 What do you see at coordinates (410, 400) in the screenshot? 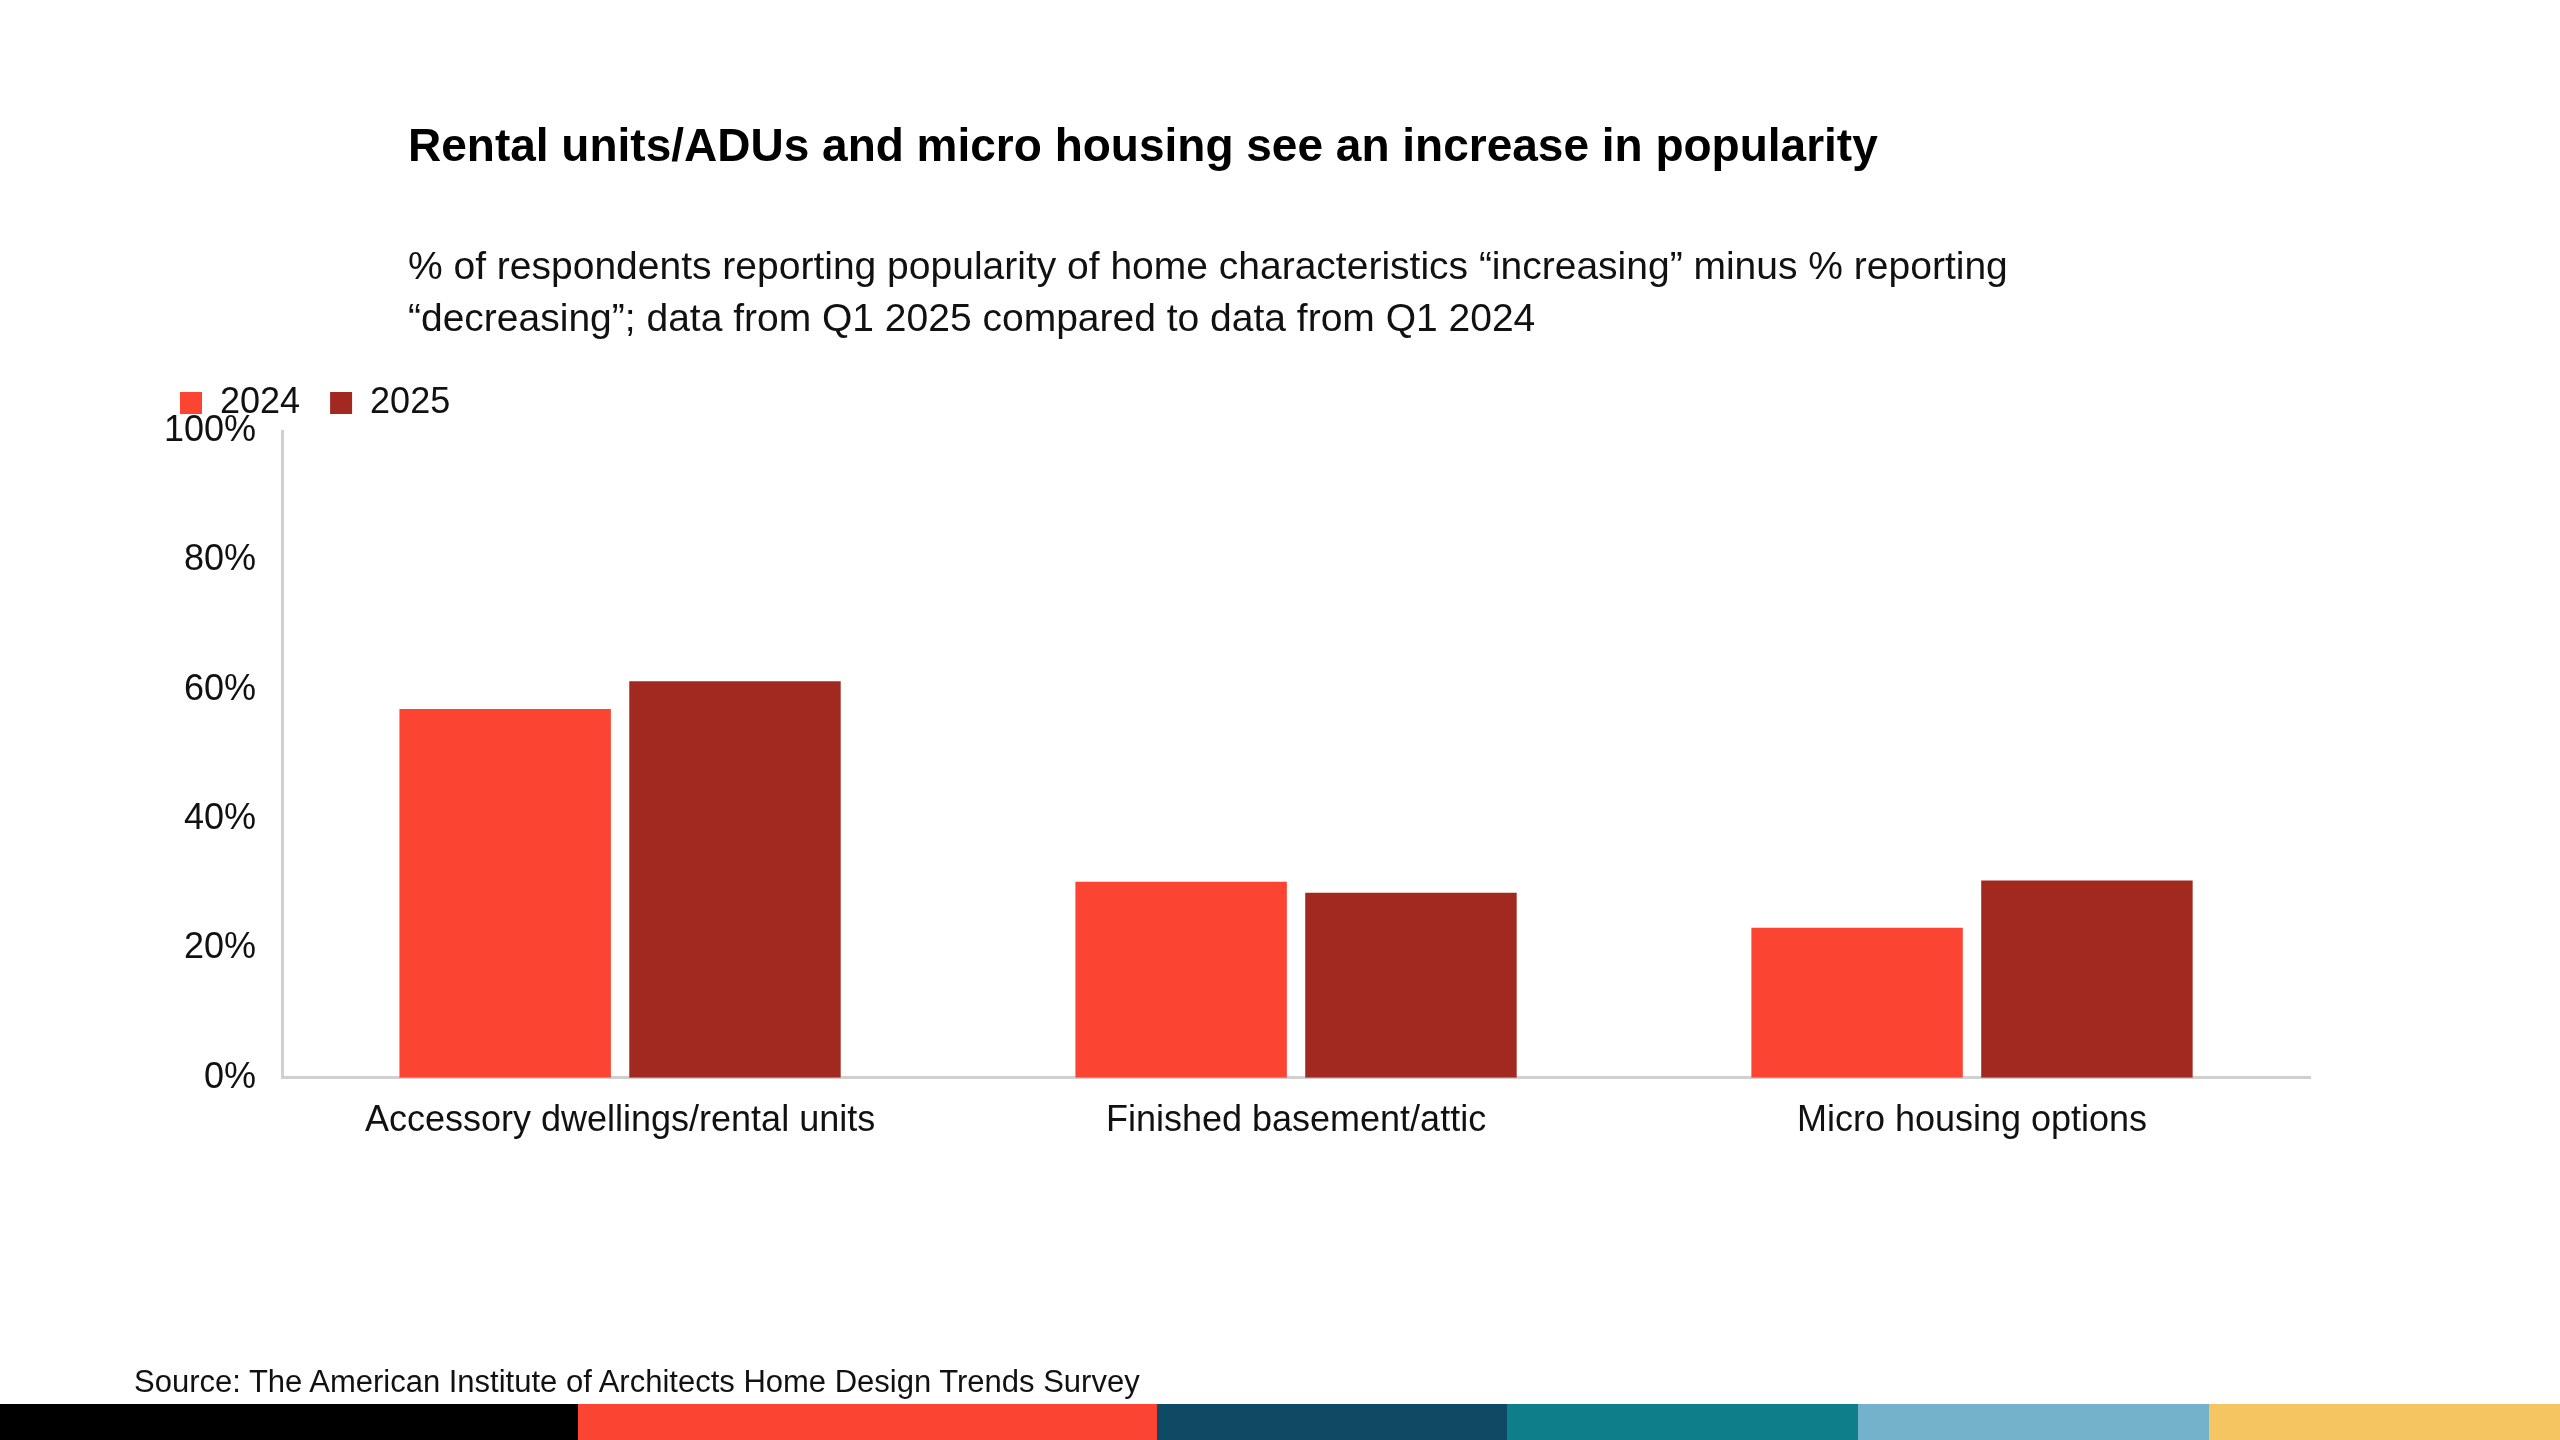
I see `legend-label: 2025` at bounding box center [410, 400].